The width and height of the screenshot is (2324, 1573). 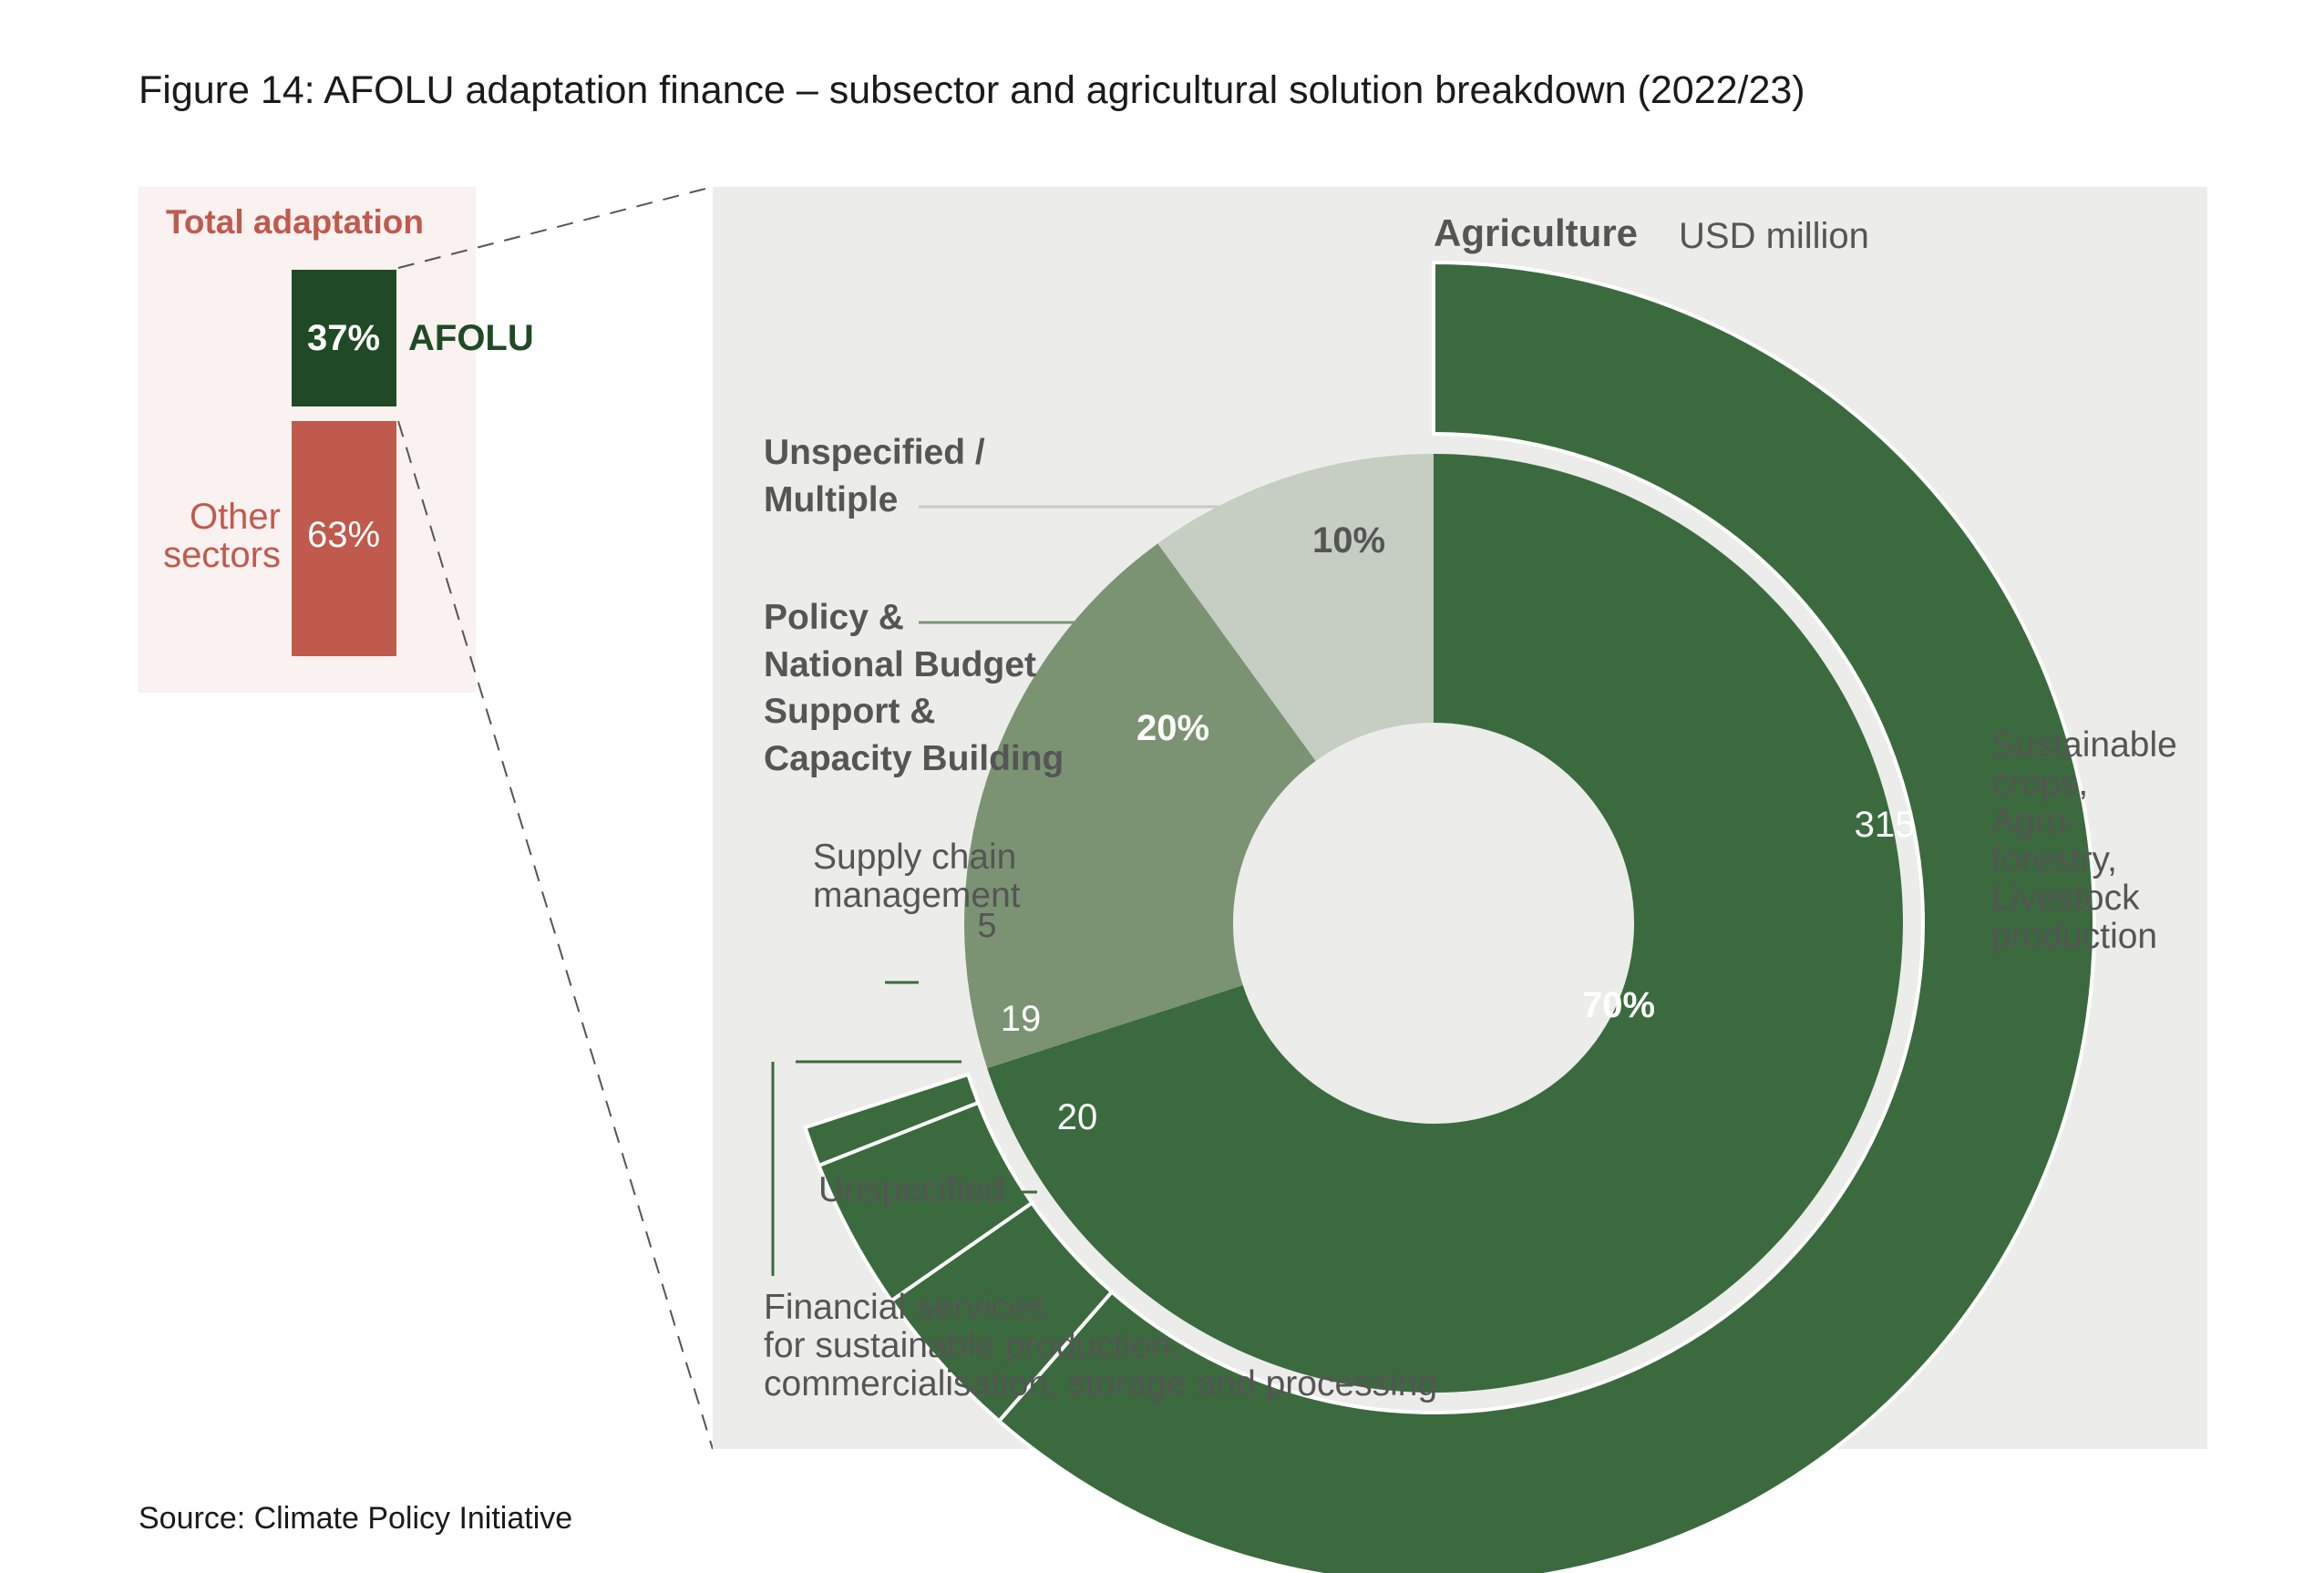 I want to click on afolu-percent-label: 37%, so click(x=343, y=338).